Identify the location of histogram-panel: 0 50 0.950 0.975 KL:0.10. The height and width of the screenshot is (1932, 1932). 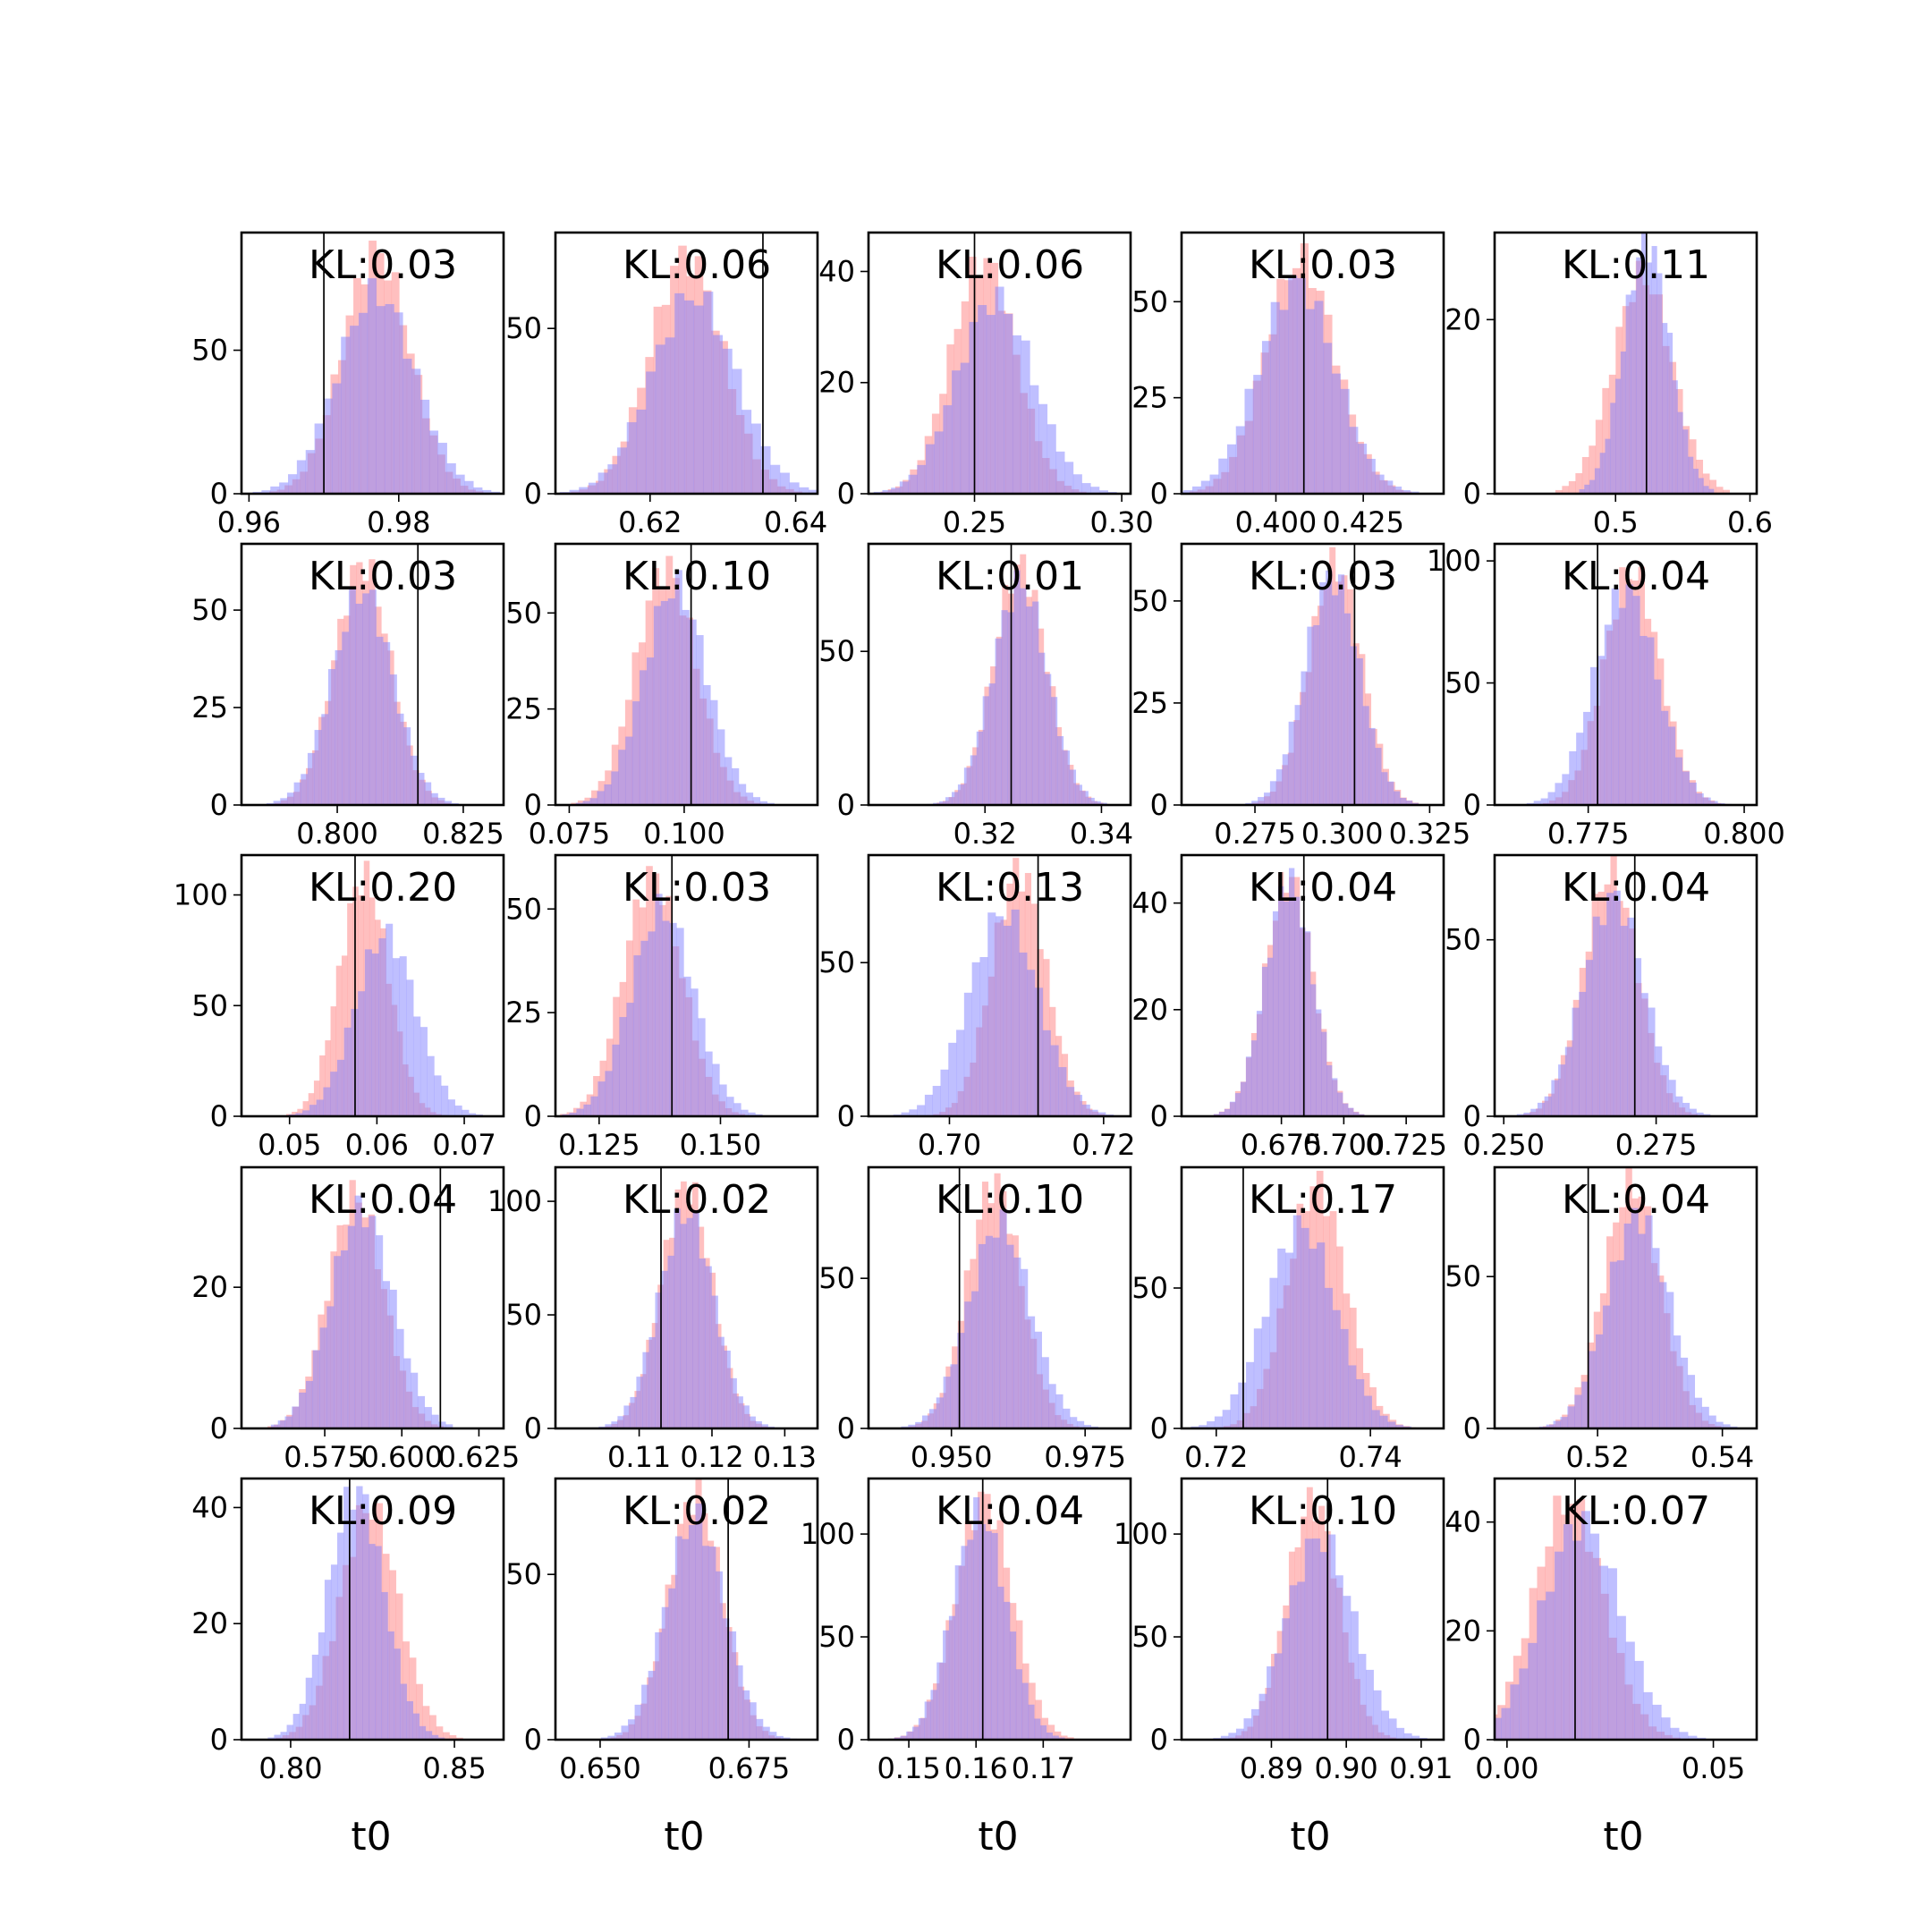
(975, 1319).